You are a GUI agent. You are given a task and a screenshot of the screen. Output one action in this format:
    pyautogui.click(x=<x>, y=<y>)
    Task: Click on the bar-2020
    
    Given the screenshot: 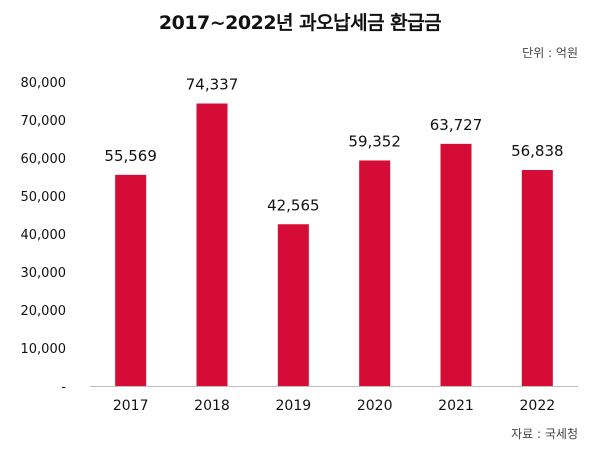 What is the action you would take?
    pyautogui.click(x=375, y=273)
    